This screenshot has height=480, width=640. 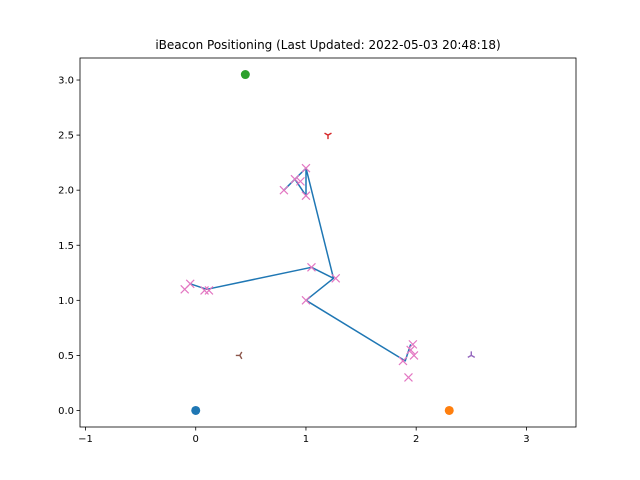 I want to click on y-tick-label: 2.0, so click(x=66, y=191).